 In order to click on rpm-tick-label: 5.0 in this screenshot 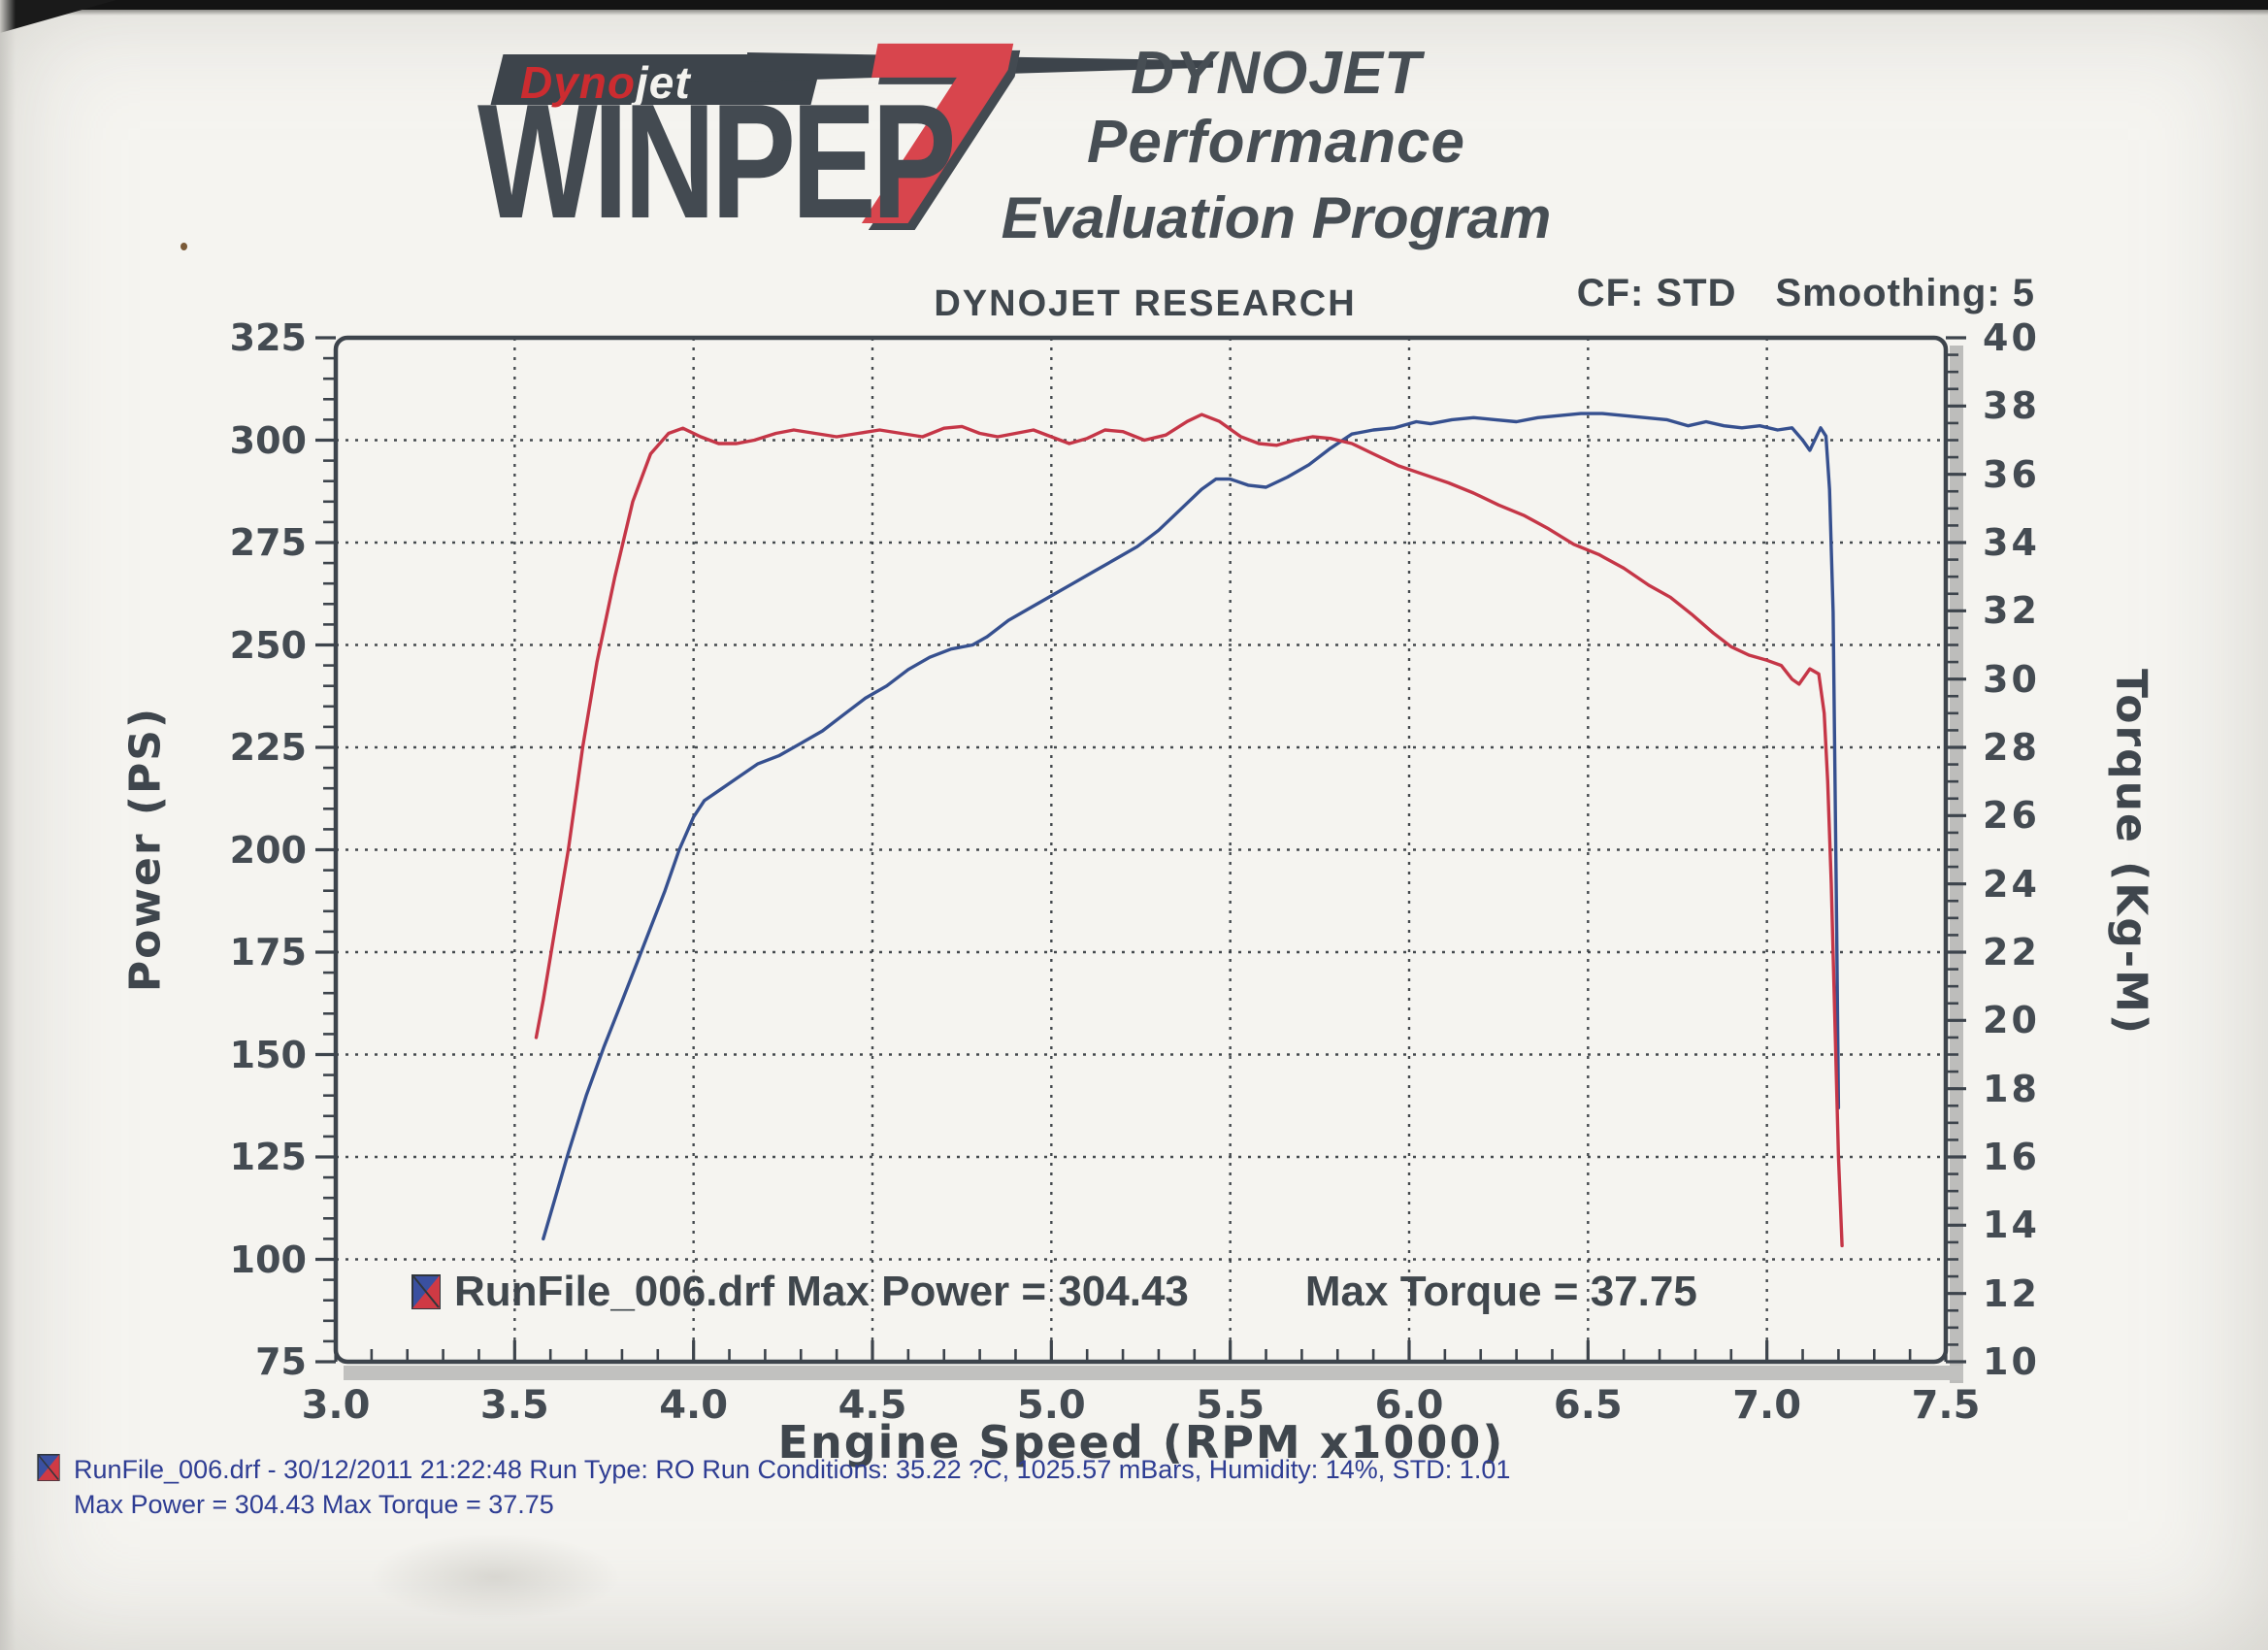, I will do `click(1051, 1405)`.